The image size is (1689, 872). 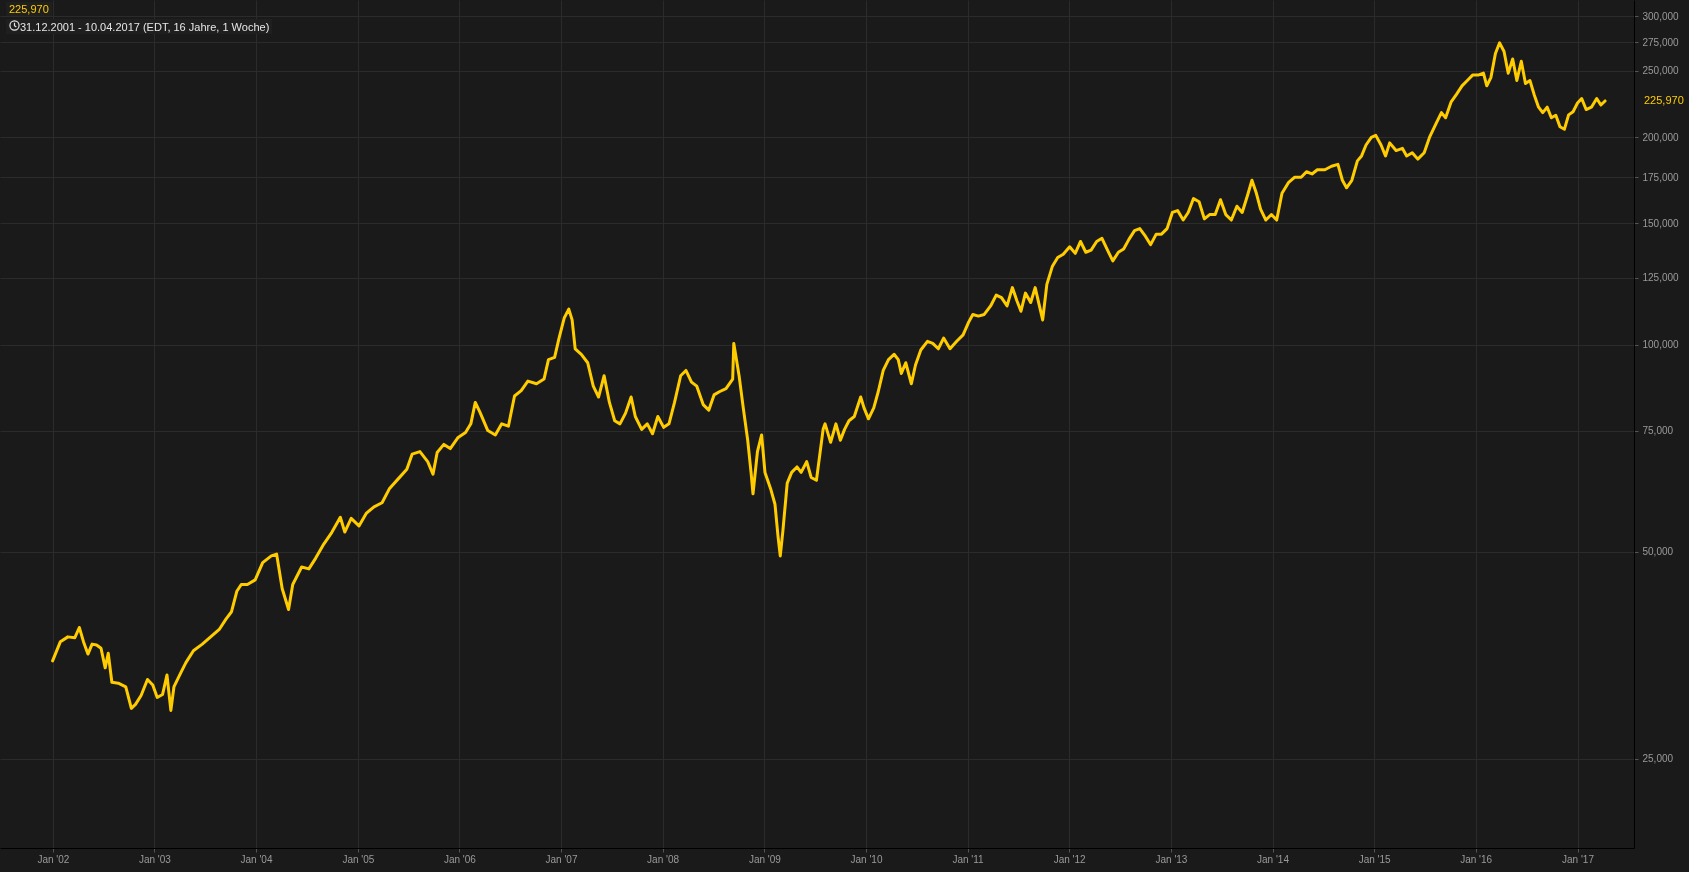 I want to click on x-tick-label: Jan '05, so click(x=358, y=859).